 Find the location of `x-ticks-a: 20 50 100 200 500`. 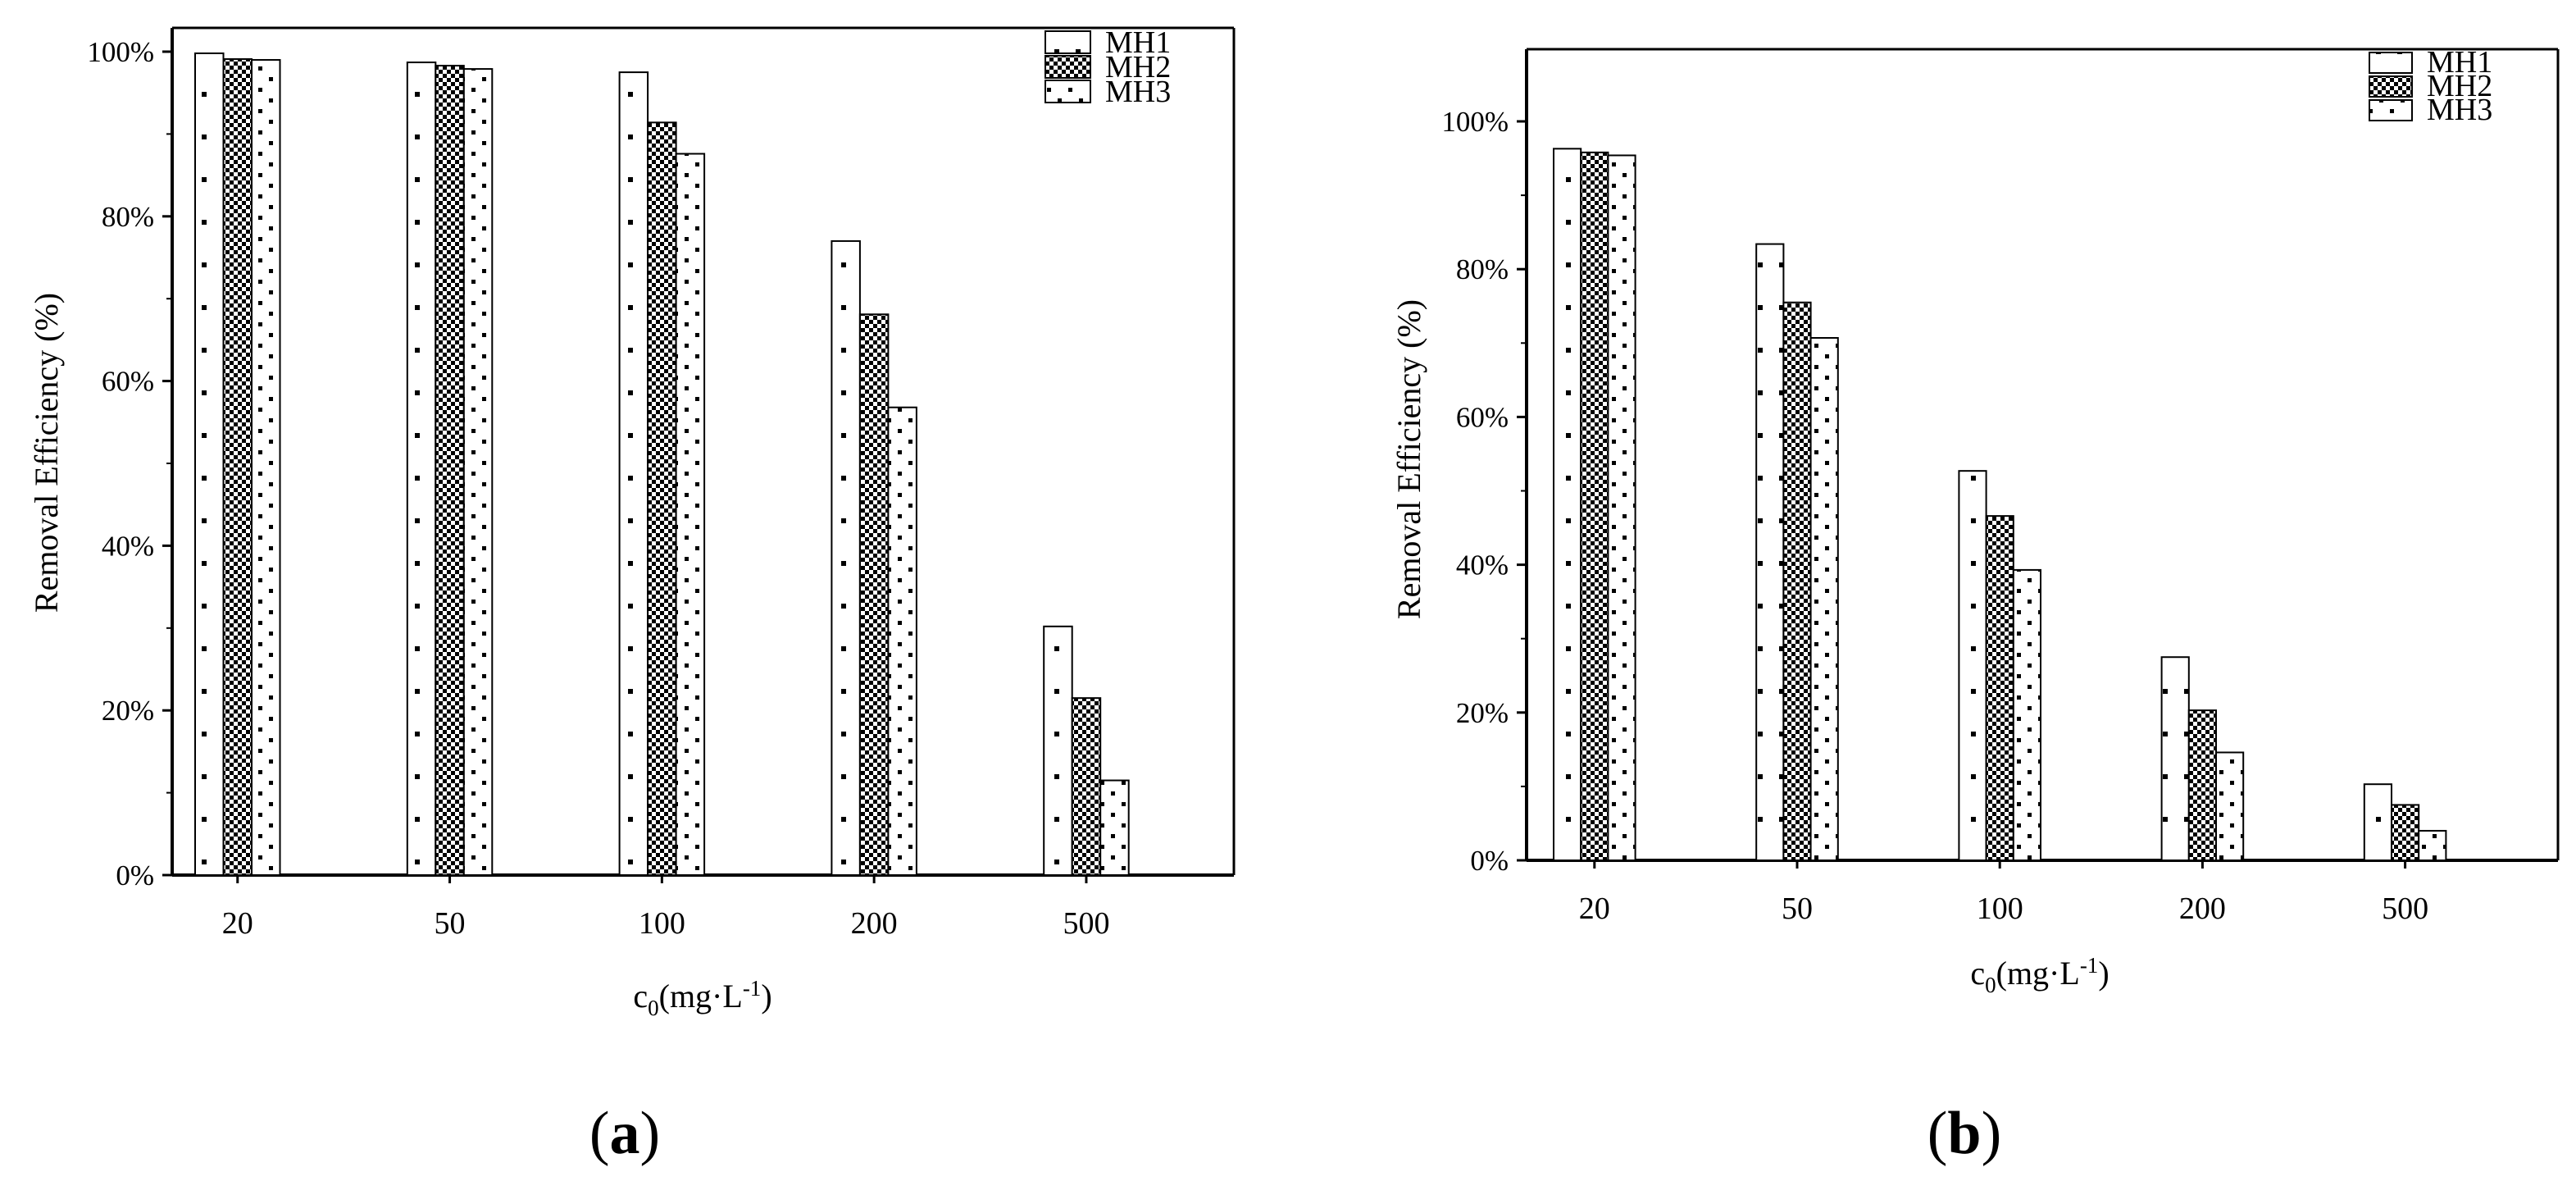

x-ticks-a: 20 50 100 200 500 is located at coordinates (666, 908).